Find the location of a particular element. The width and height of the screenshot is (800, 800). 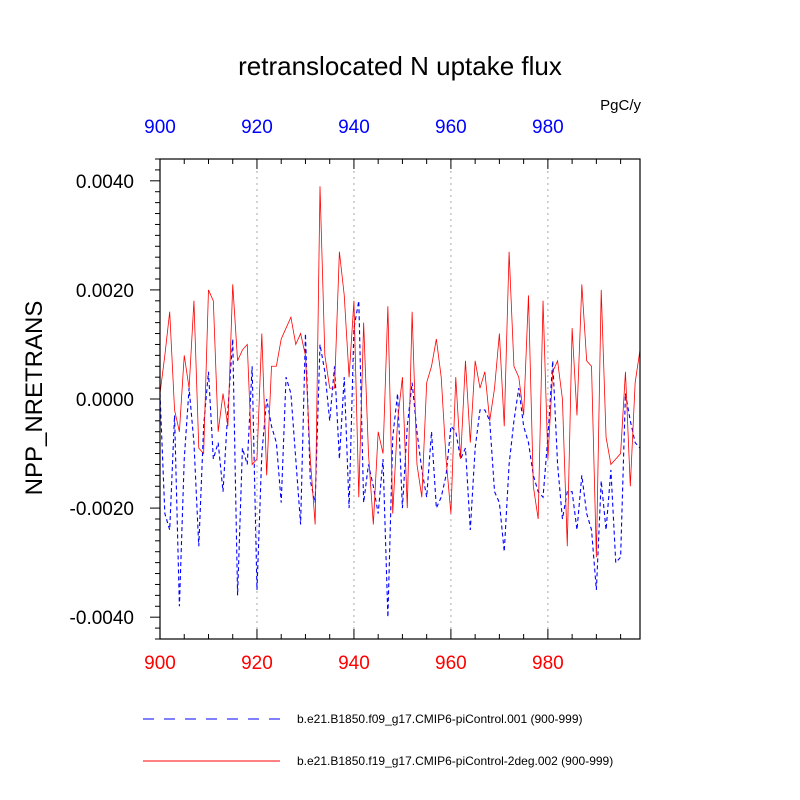

y-tick-label: 0.0000 is located at coordinates (105, 400).